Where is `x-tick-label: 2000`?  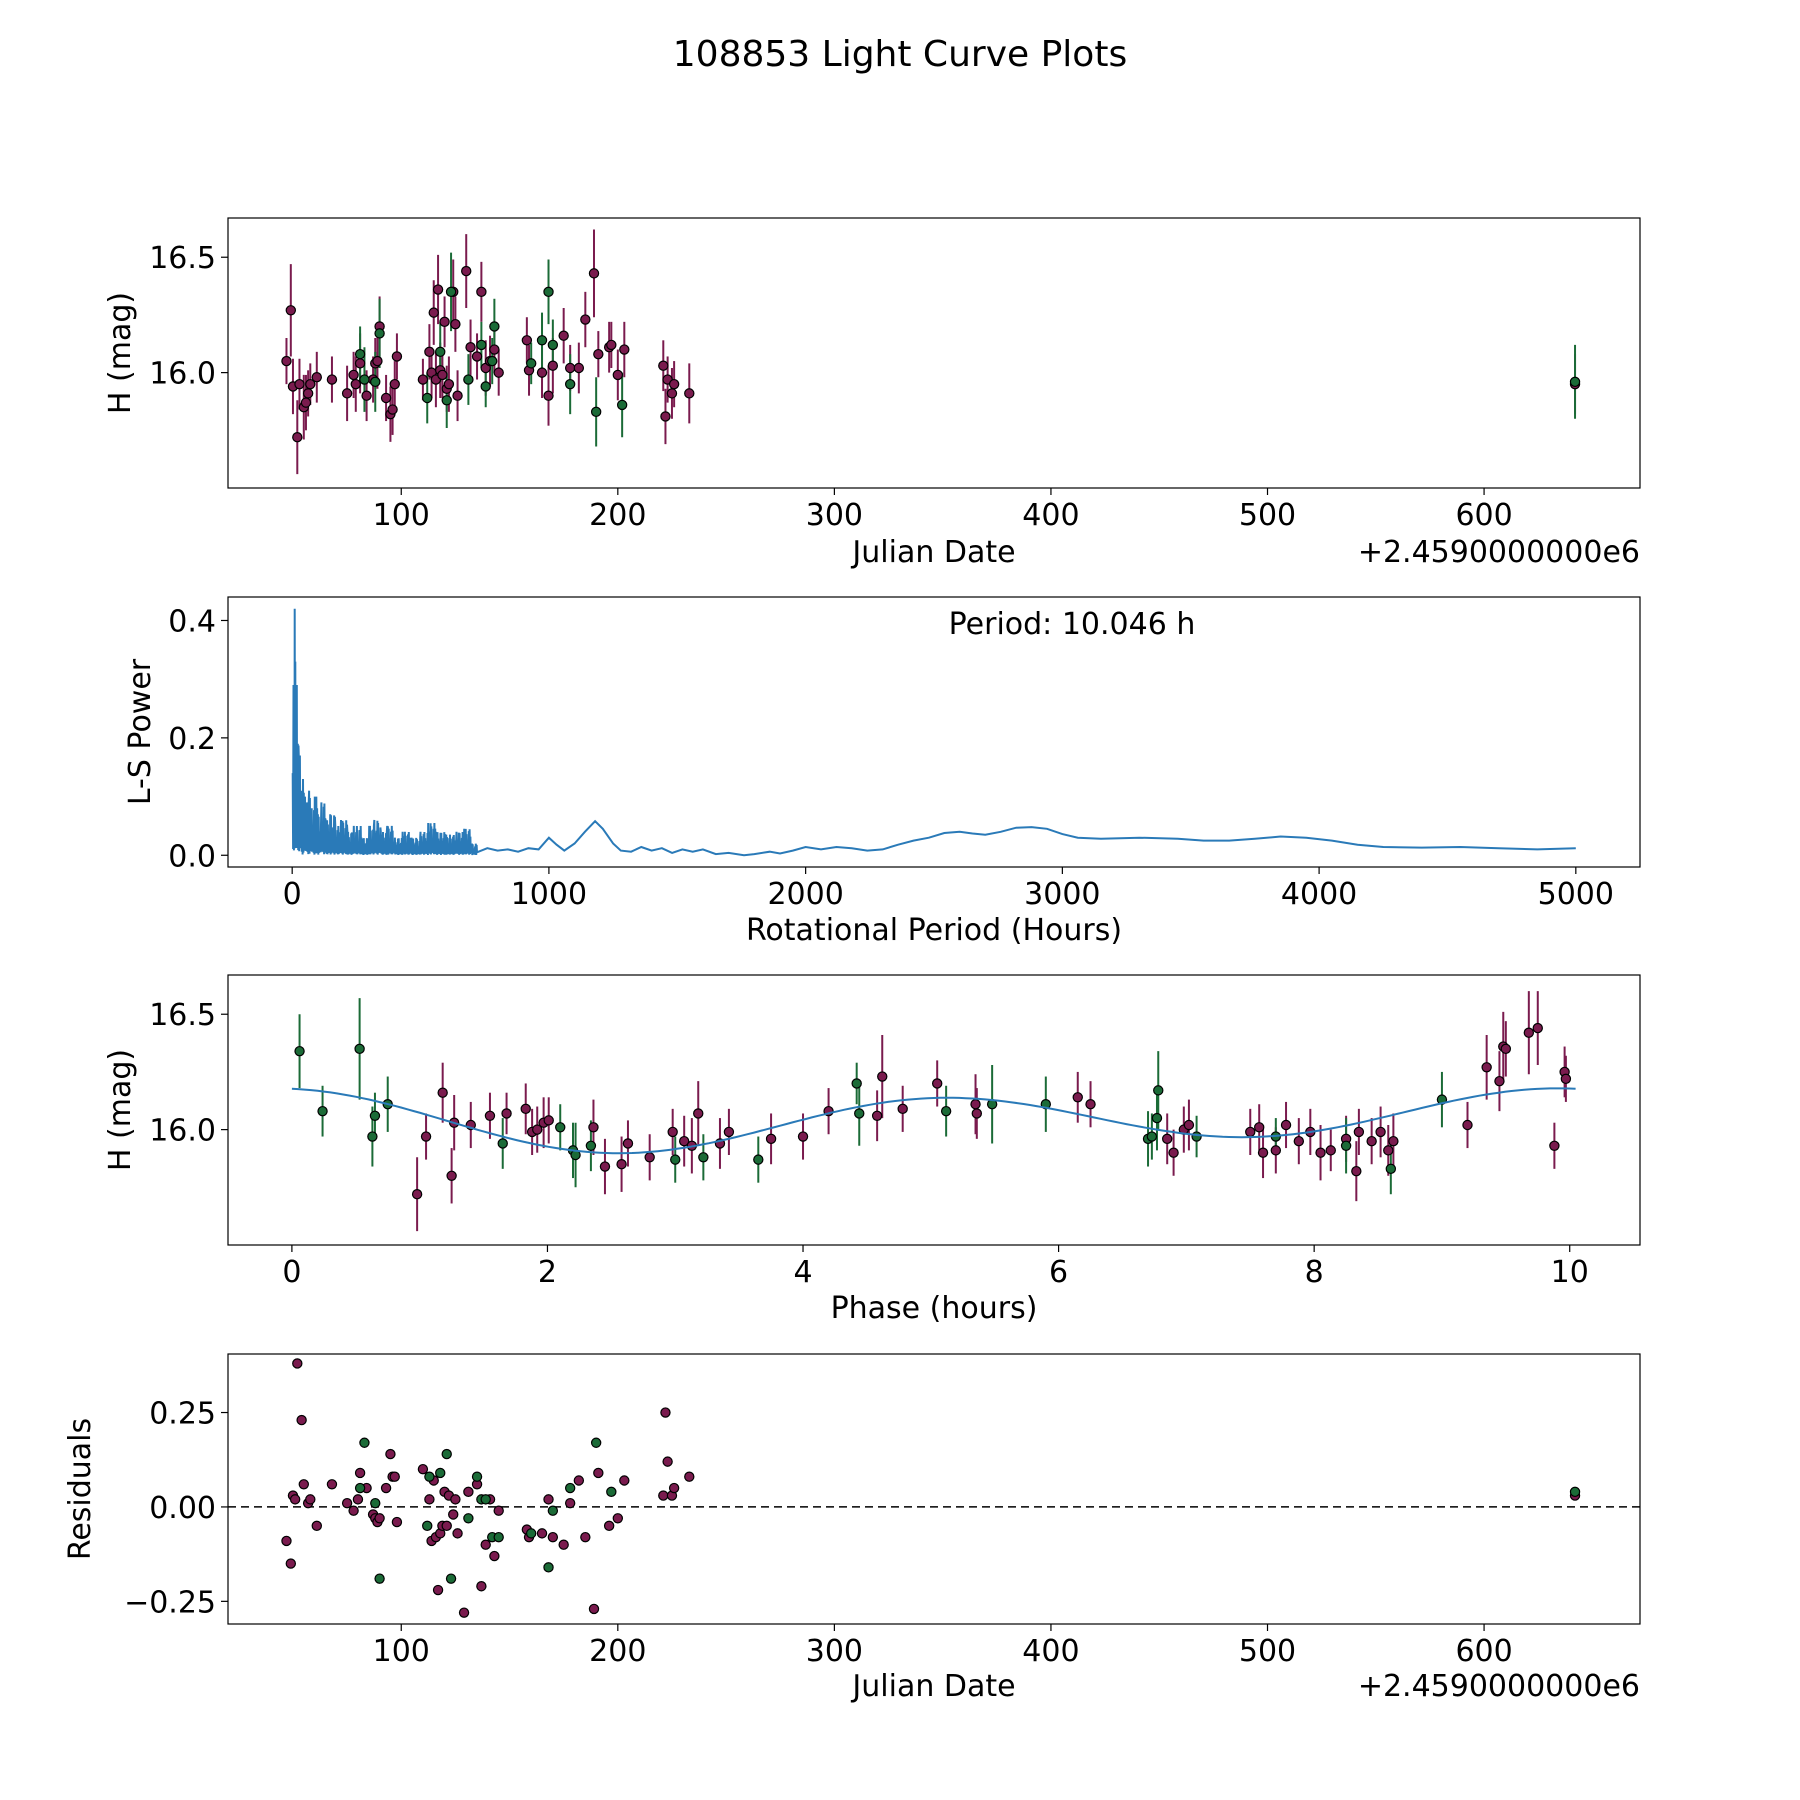 x-tick-label: 2000 is located at coordinates (805, 894).